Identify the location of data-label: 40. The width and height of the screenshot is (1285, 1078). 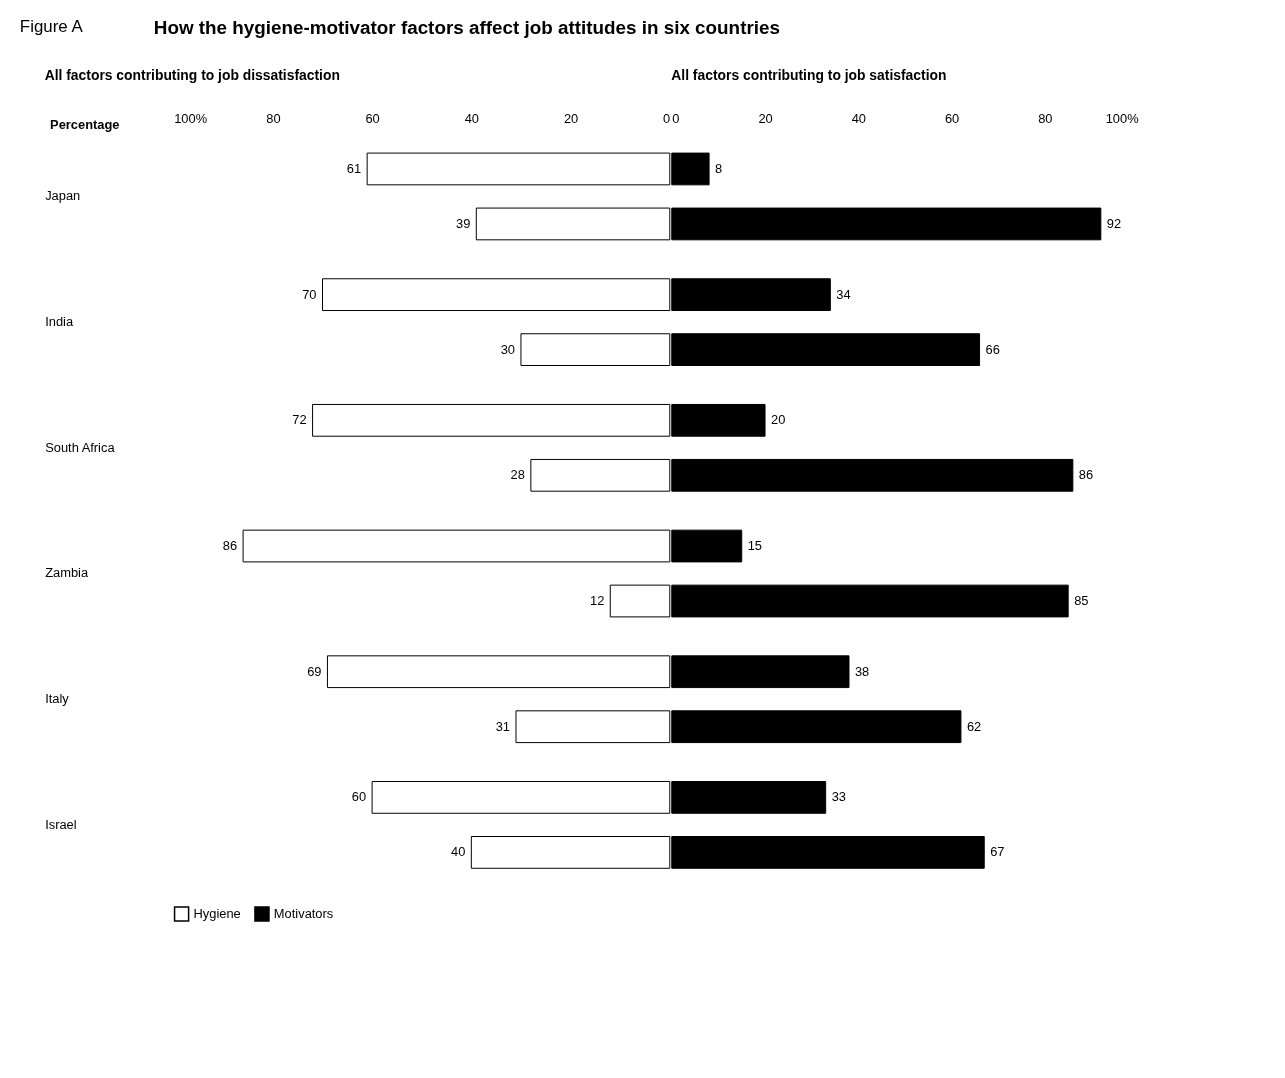
(458, 852).